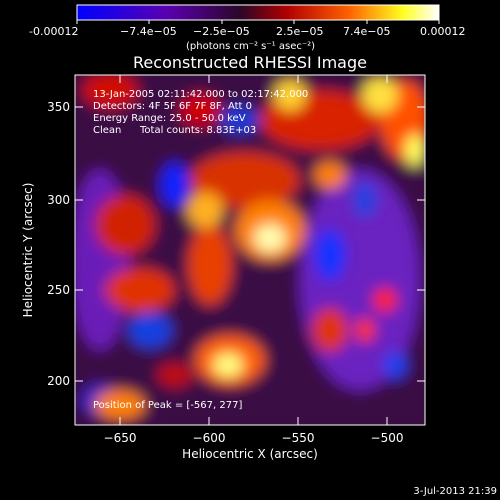 The height and width of the screenshot is (500, 500). Describe the element at coordinates (200, 94) in the screenshot. I see `time-range-text: 13-Jan-2005 02:11:42.000 to 02:17:42.000` at that location.